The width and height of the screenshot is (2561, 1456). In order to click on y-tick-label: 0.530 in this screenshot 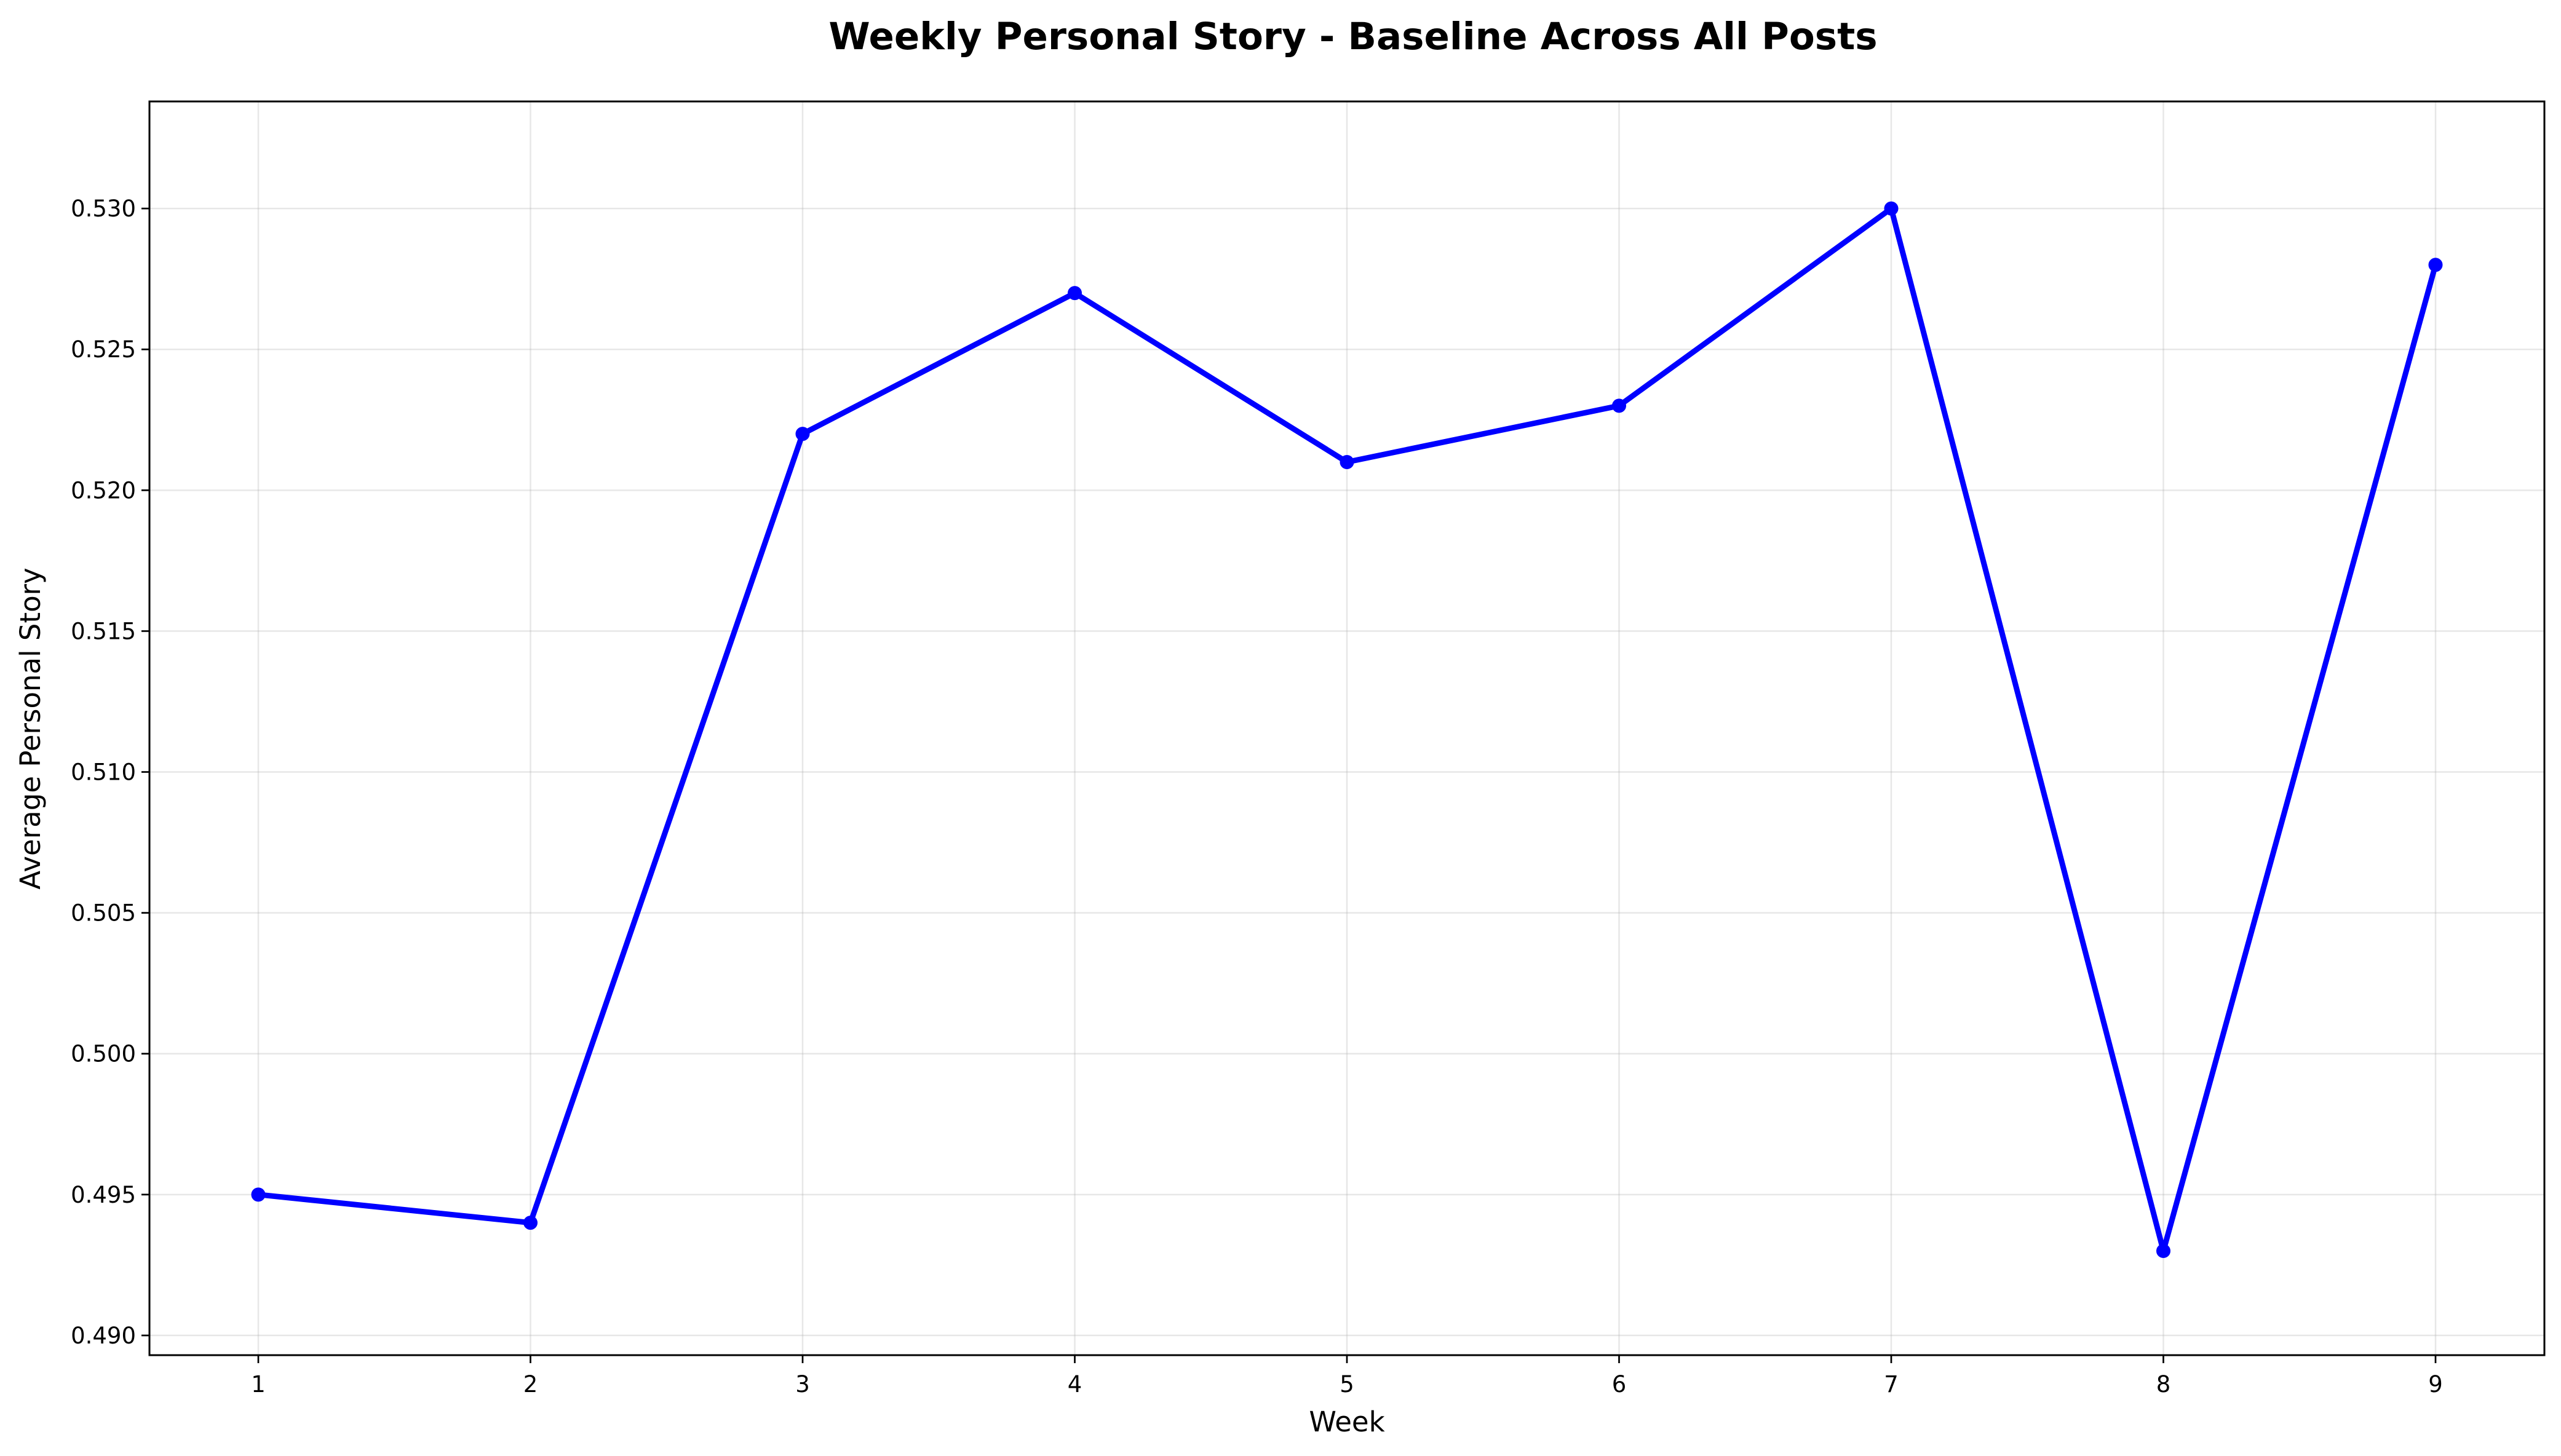, I will do `click(104, 209)`.